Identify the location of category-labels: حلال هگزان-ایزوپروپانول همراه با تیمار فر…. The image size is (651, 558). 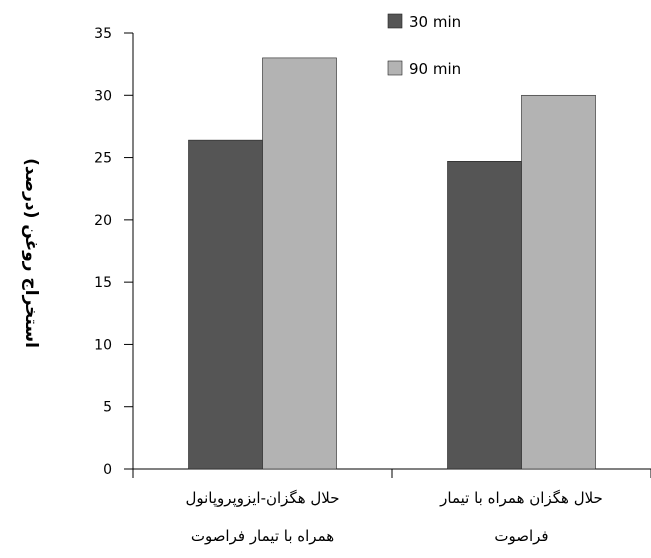
(393, 517).